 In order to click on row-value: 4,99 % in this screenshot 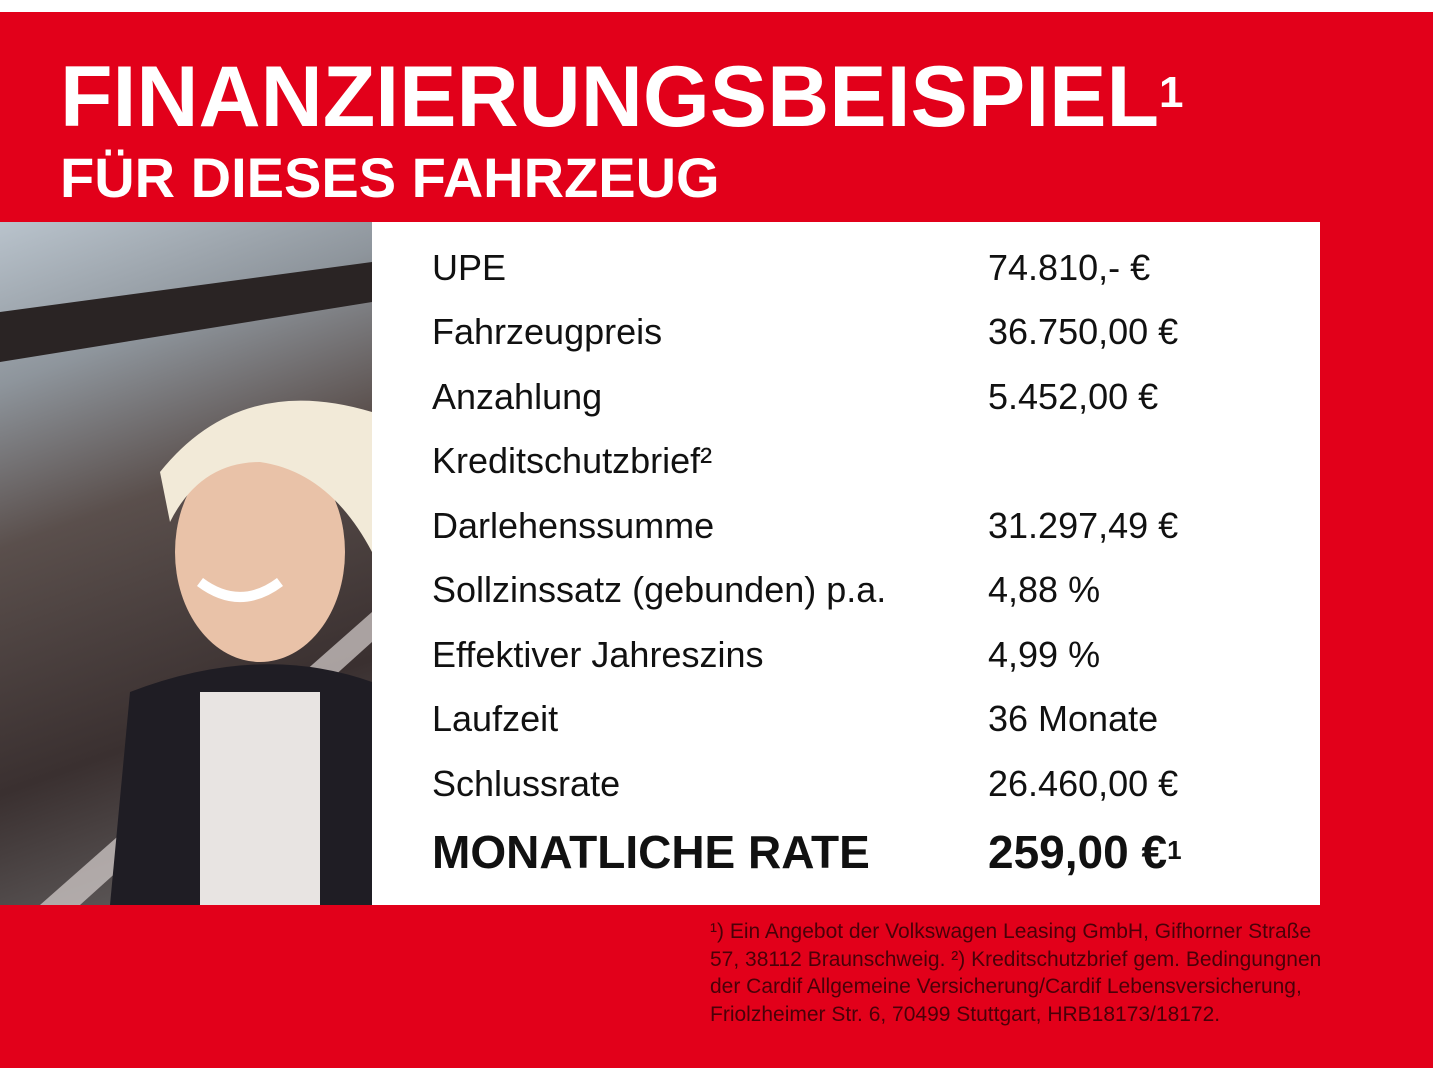, I will do `click(1044, 654)`.